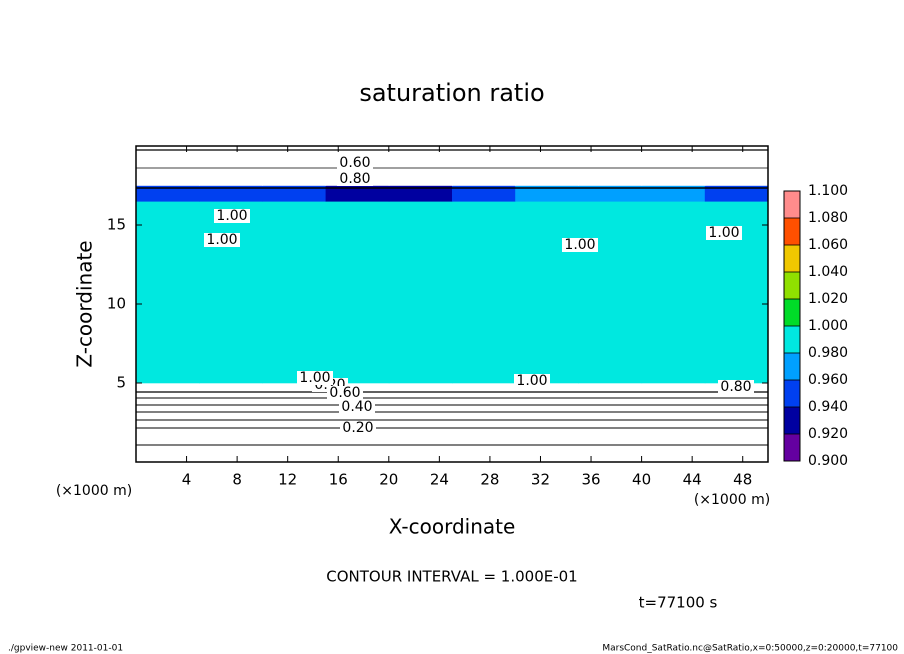 The height and width of the screenshot is (654, 904). I want to click on x-tick-label: 32, so click(540, 480).